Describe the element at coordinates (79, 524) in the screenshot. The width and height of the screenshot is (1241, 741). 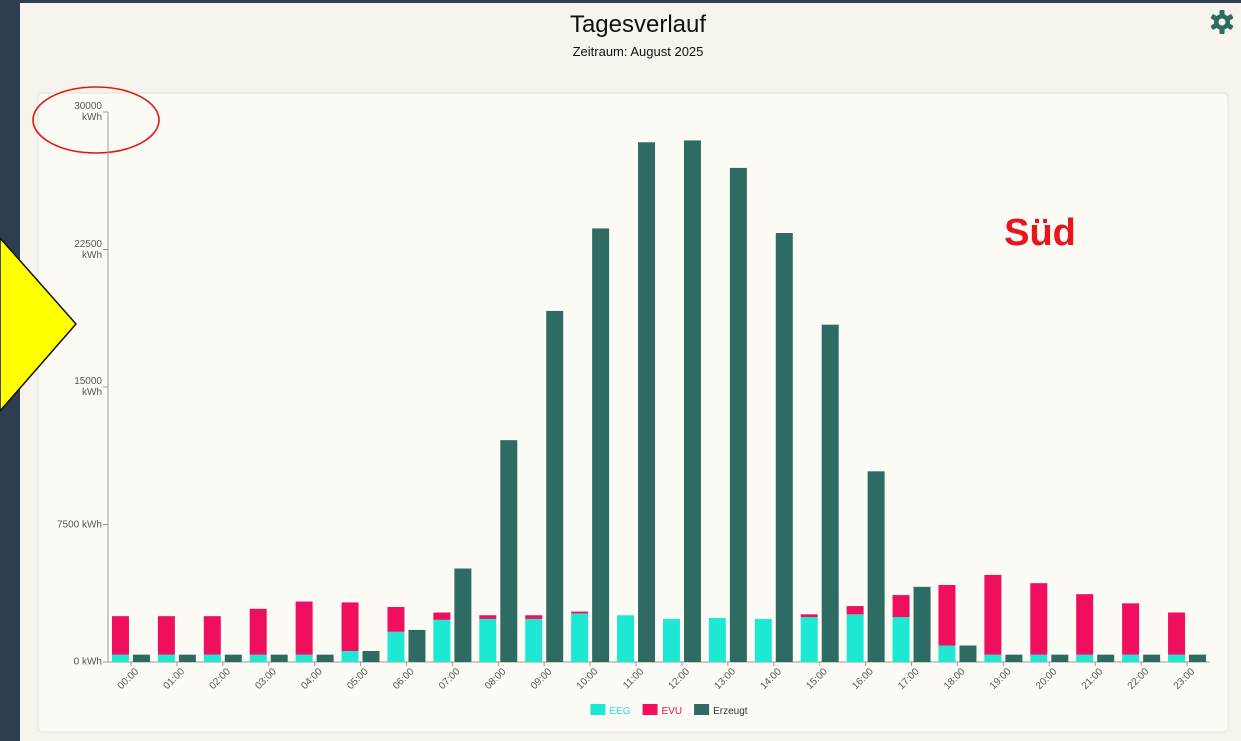
I see `y-tick-label: 7500 kWh` at that location.